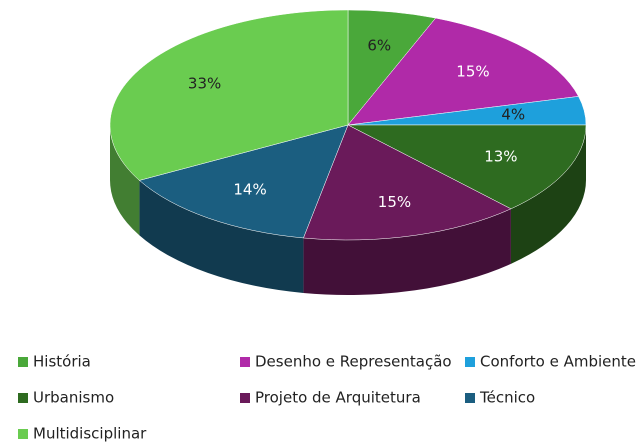  I want to click on data-label: 14%, so click(249, 190).